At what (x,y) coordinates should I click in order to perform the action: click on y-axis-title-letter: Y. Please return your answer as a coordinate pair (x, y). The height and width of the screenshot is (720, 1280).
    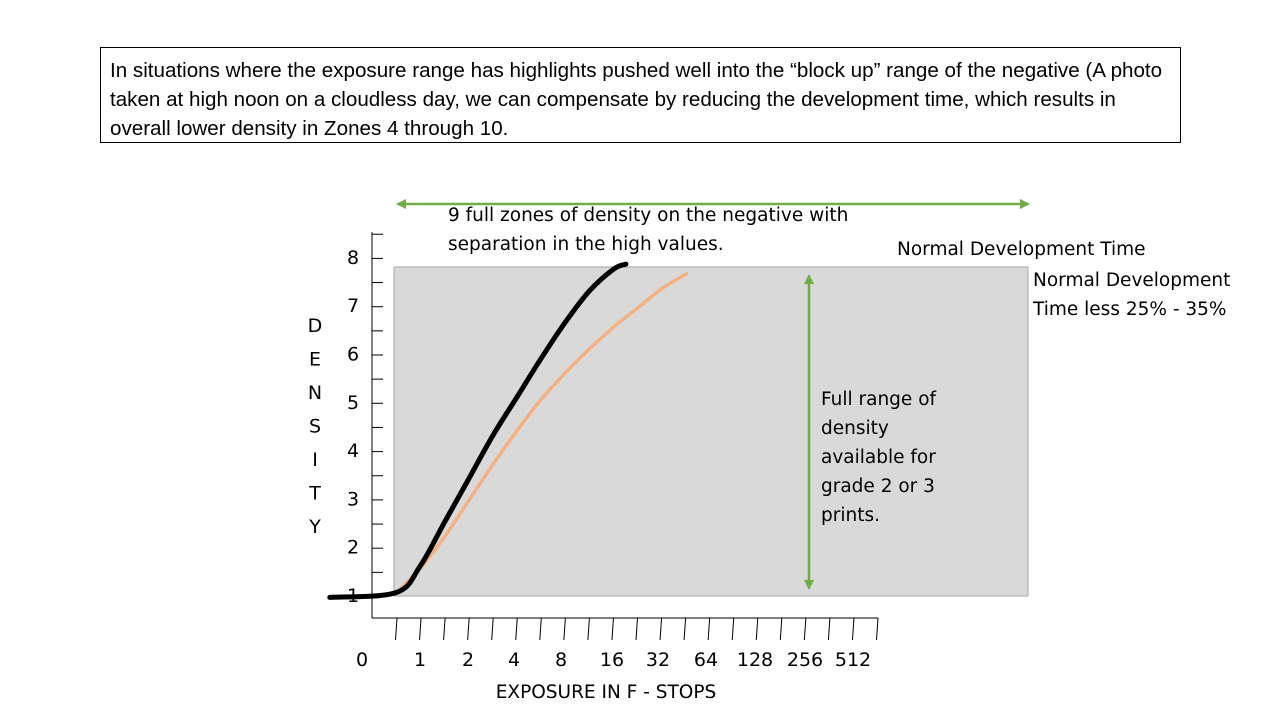
    Looking at the image, I should click on (314, 527).